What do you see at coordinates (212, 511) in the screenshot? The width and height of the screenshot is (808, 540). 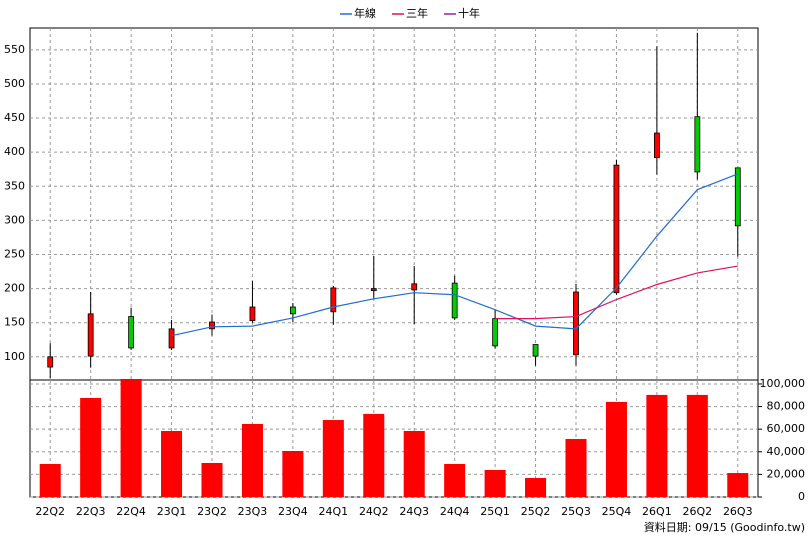 I see `x-tick-label: 23Q2` at bounding box center [212, 511].